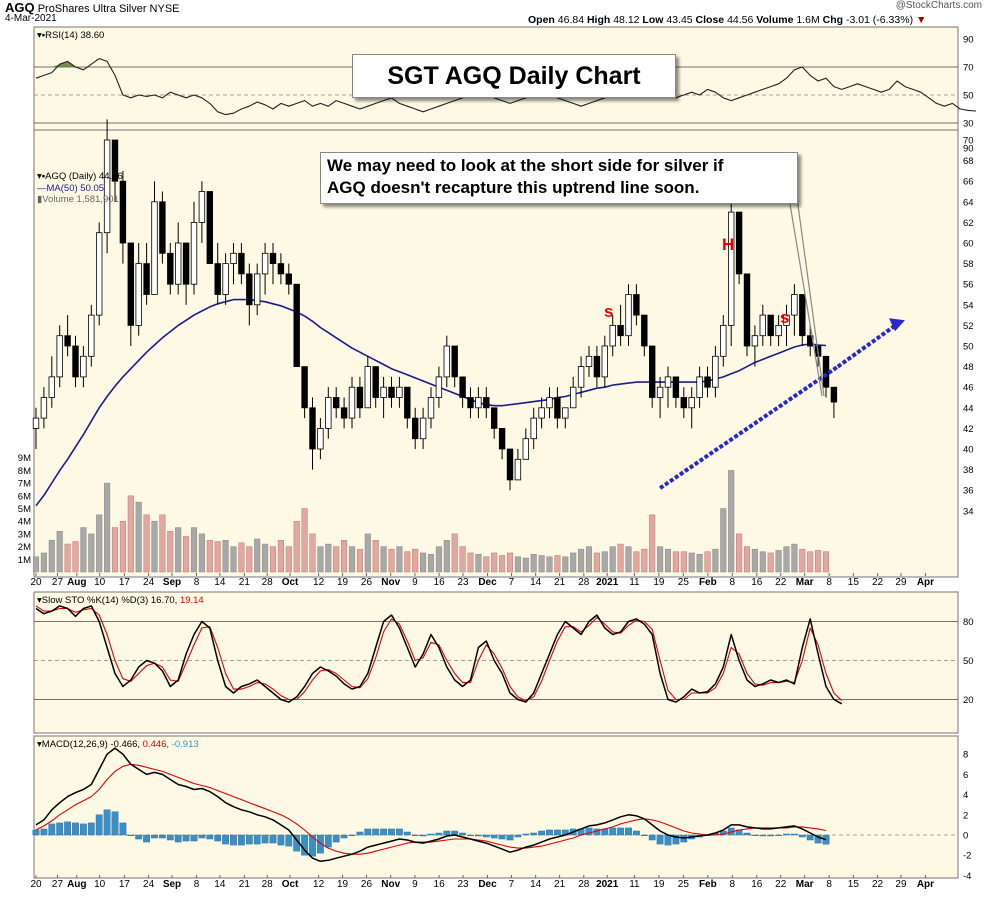  What do you see at coordinates (968, 429) in the screenshot?
I see `price-y-tick-label: 42` at bounding box center [968, 429].